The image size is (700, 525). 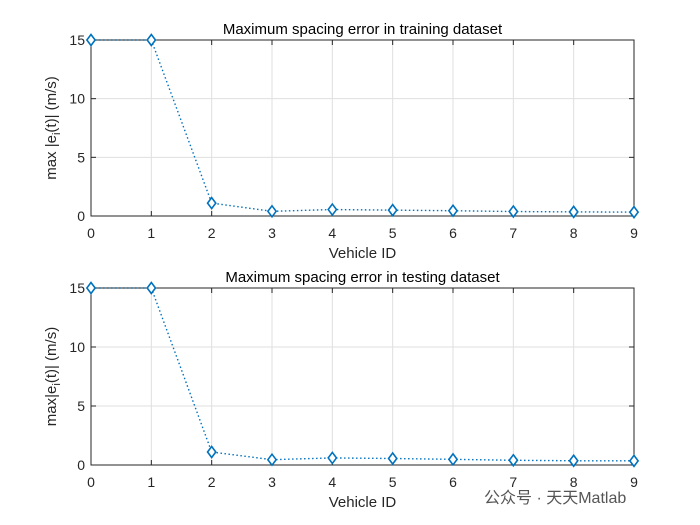 I want to click on y-axis-label: max |ei(t)| (m/s), so click(x=53, y=128).